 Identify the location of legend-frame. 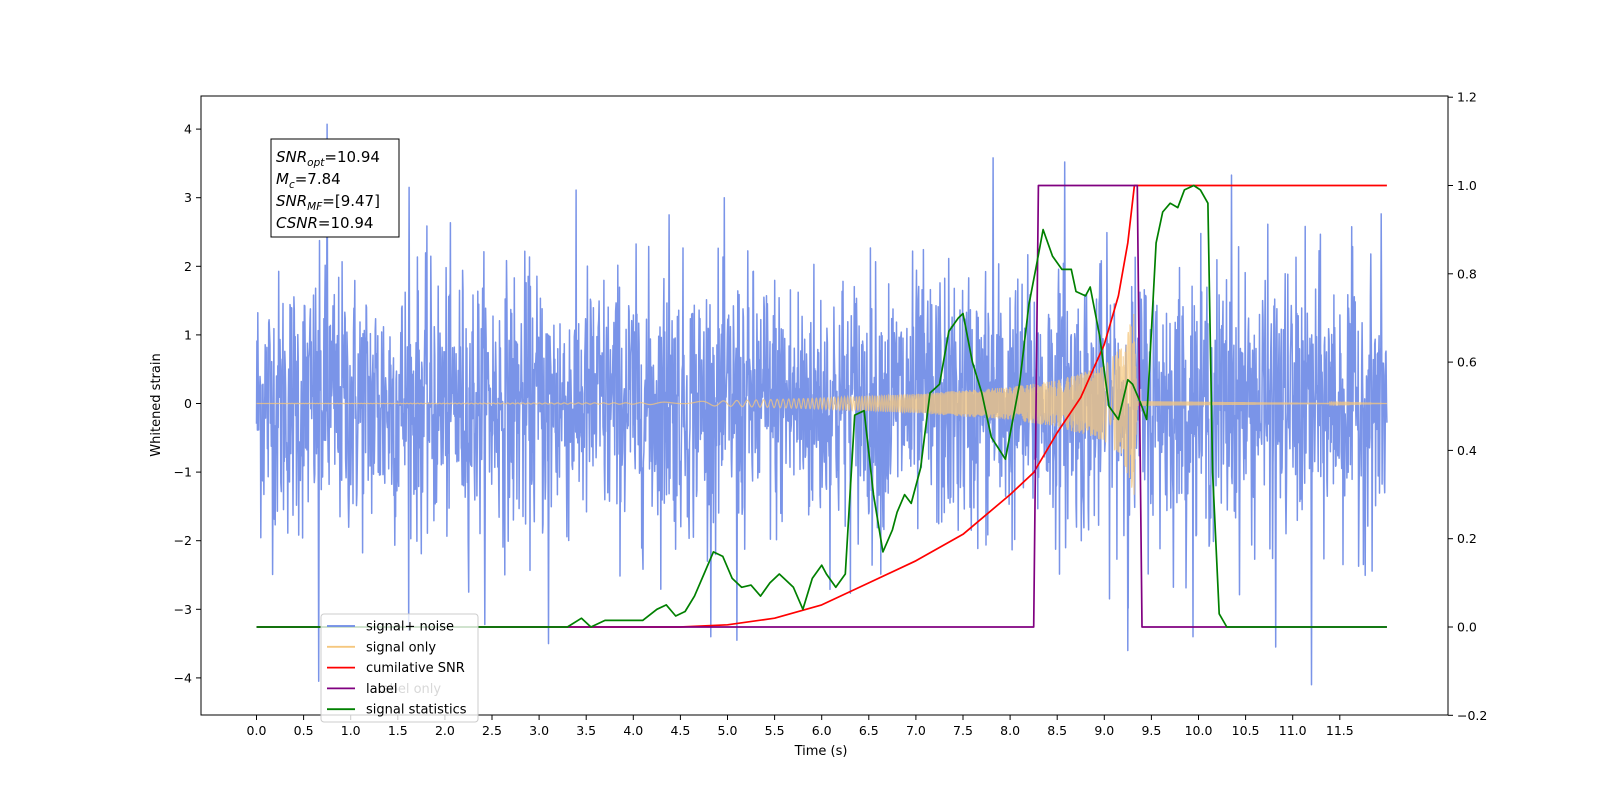
(399, 668).